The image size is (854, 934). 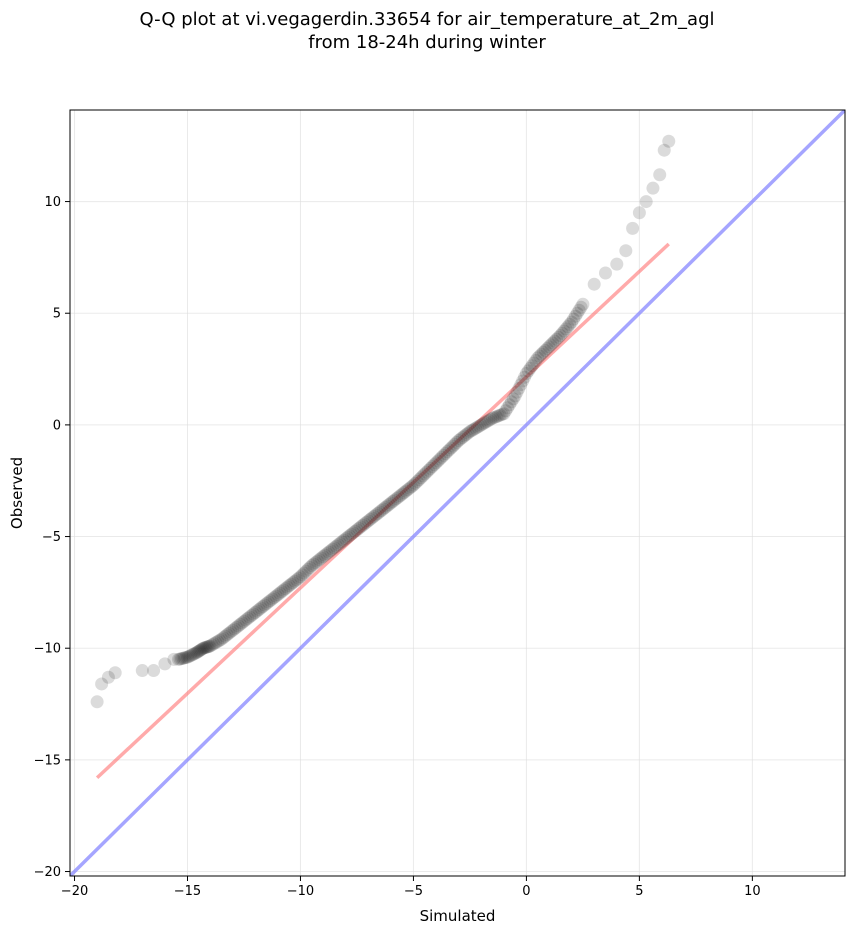 What do you see at coordinates (74, 891) in the screenshot?
I see `x-tick-label: −20` at bounding box center [74, 891].